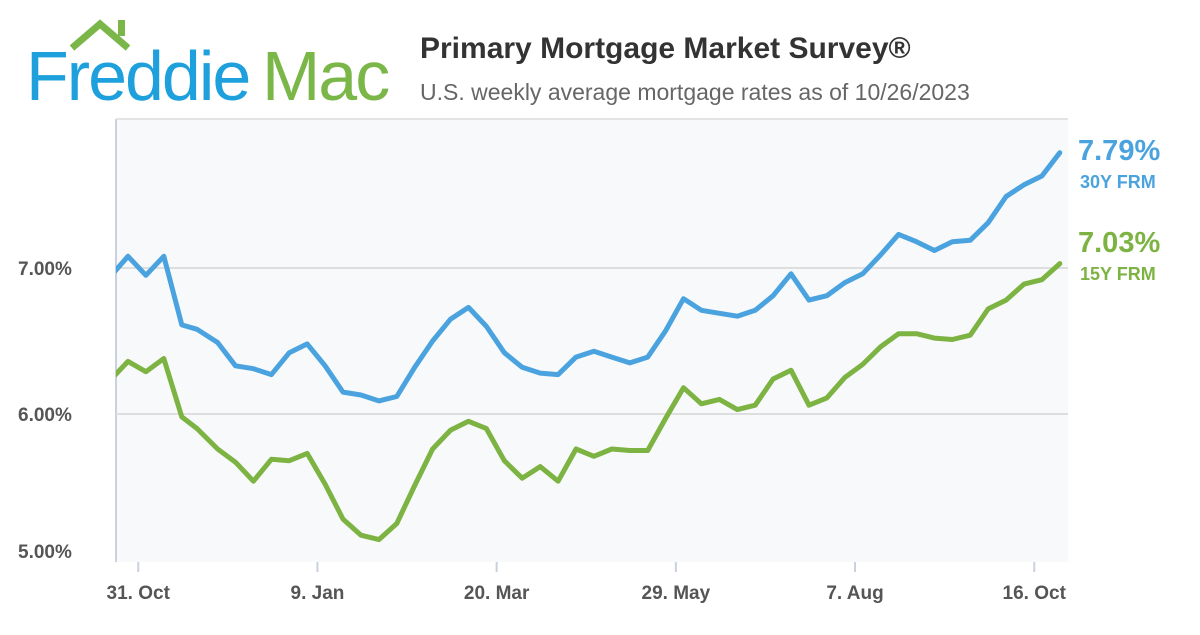 This screenshot has width=1200, height=635. Describe the element at coordinates (1118, 274) in the screenshot. I see `series-15y-label: 15Y FRM` at that location.